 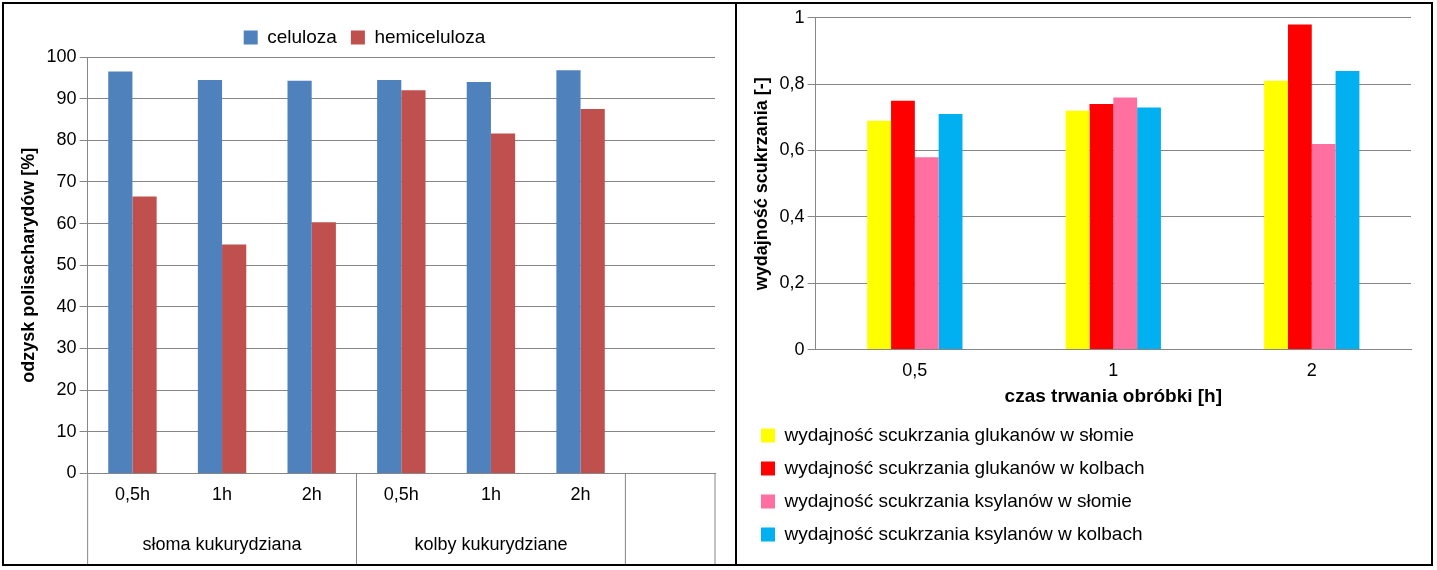 What do you see at coordinates (66, 264) in the screenshot?
I see `y-tick-label: 50` at bounding box center [66, 264].